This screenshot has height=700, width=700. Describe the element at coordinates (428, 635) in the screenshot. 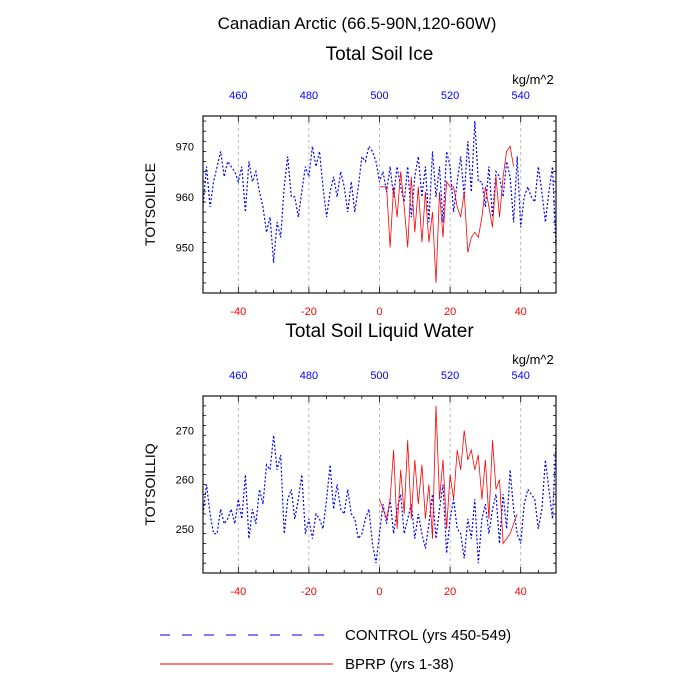

I see `legend-label-1: CONTROL (yrs 450-549)` at that location.